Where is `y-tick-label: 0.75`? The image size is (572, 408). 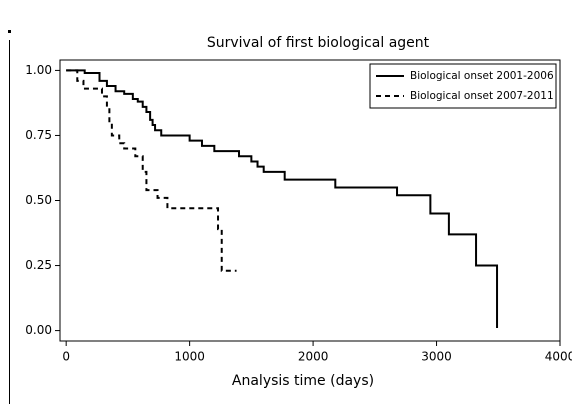
y-tick-label: 0.75 is located at coordinates (38, 135).